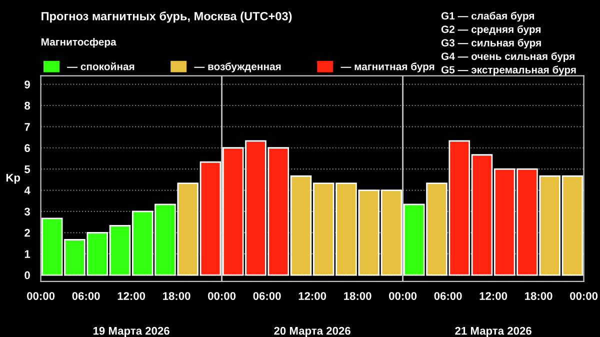 The width and height of the screenshot is (600, 337). What do you see at coordinates (487, 17) in the screenshot?
I see `text: G1 — слабая буря` at bounding box center [487, 17].